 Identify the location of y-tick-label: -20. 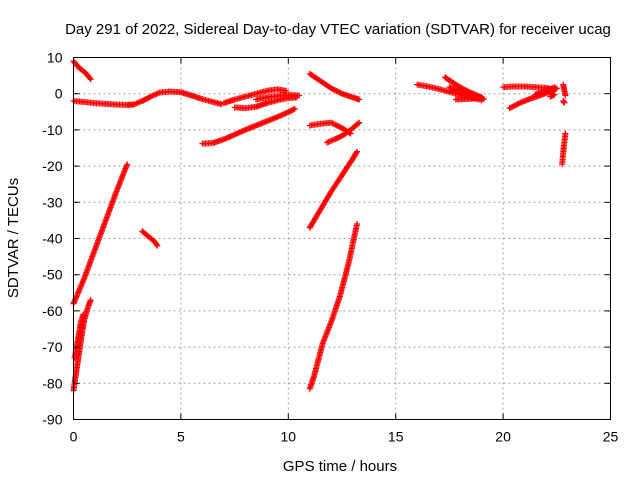
(52, 166).